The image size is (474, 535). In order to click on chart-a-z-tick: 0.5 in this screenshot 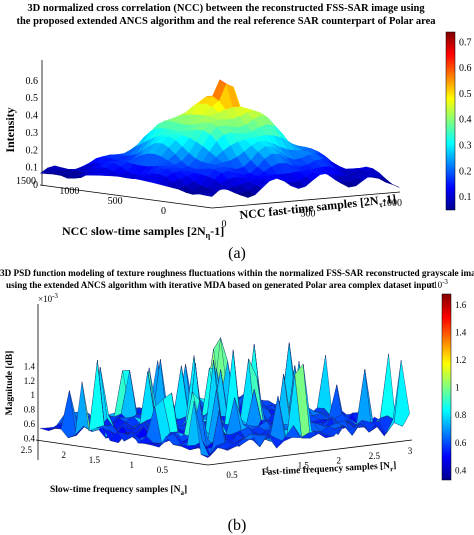, I will do `click(32, 98)`.